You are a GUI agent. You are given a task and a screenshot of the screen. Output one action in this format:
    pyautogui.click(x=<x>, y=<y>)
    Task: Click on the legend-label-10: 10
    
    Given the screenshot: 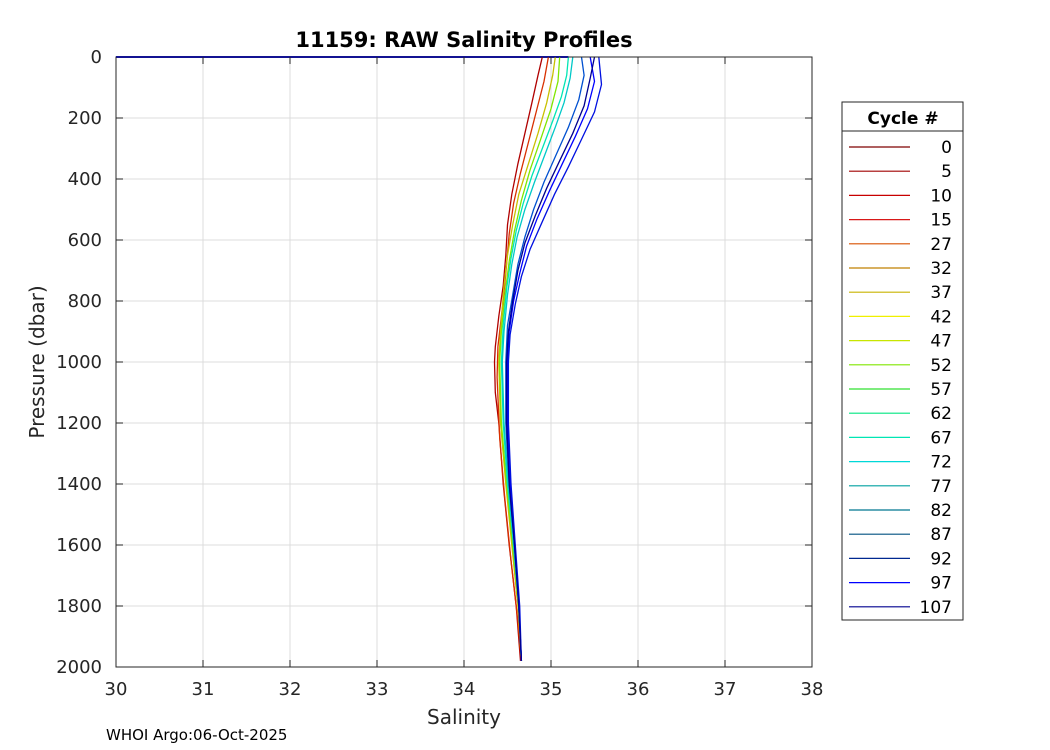 What is the action you would take?
    pyautogui.click(x=941, y=196)
    